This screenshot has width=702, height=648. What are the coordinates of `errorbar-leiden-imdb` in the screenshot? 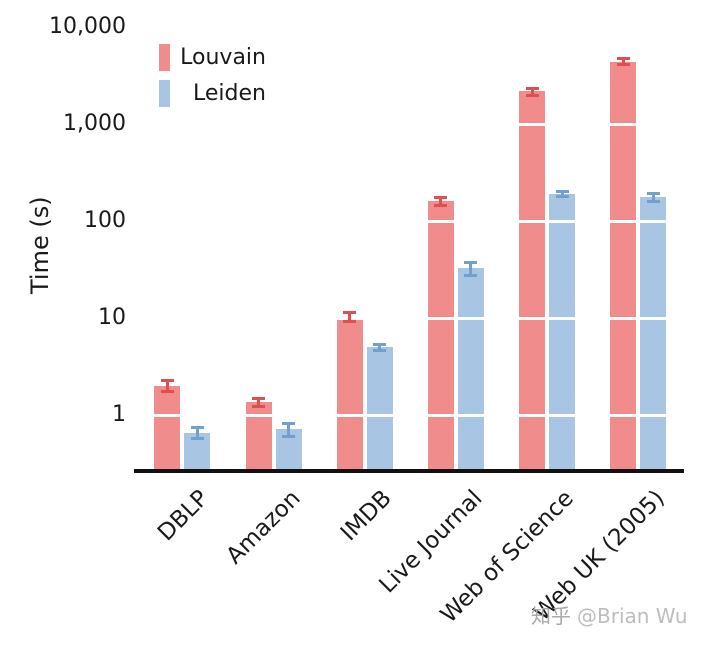 It's located at (380, 347).